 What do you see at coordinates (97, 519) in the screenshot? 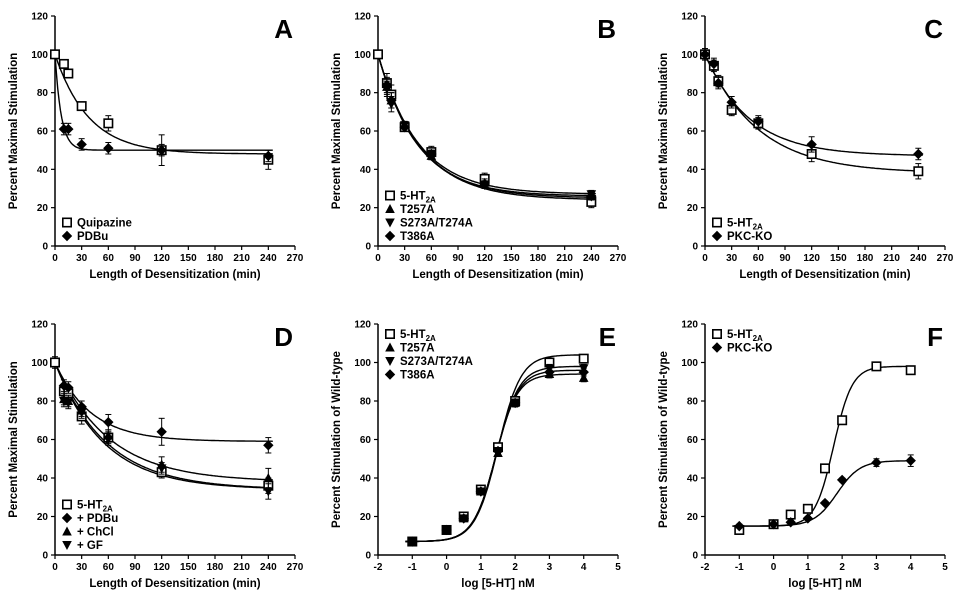
I see `legend-label-name: + PDBu` at bounding box center [97, 519].